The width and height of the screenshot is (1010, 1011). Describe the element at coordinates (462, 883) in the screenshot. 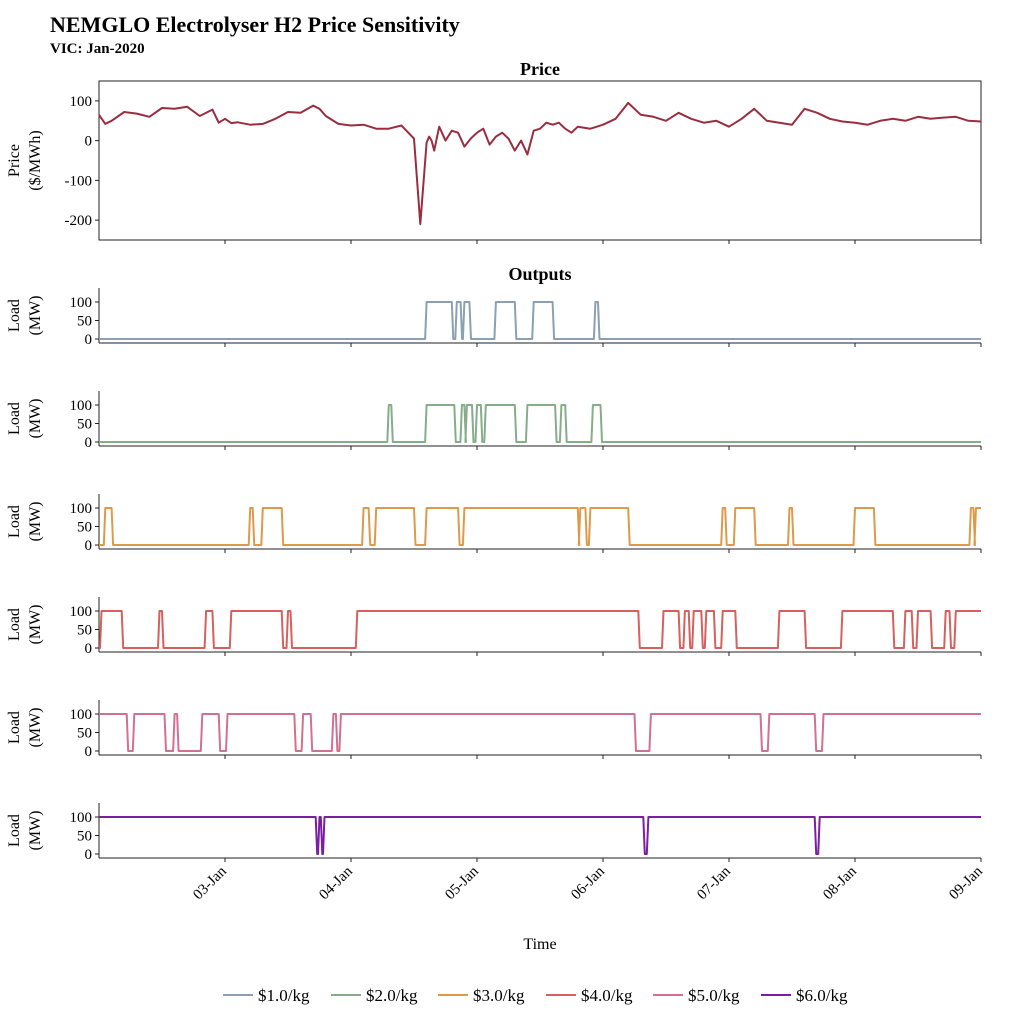

I see `x-tick-label: 05-Jan` at that location.